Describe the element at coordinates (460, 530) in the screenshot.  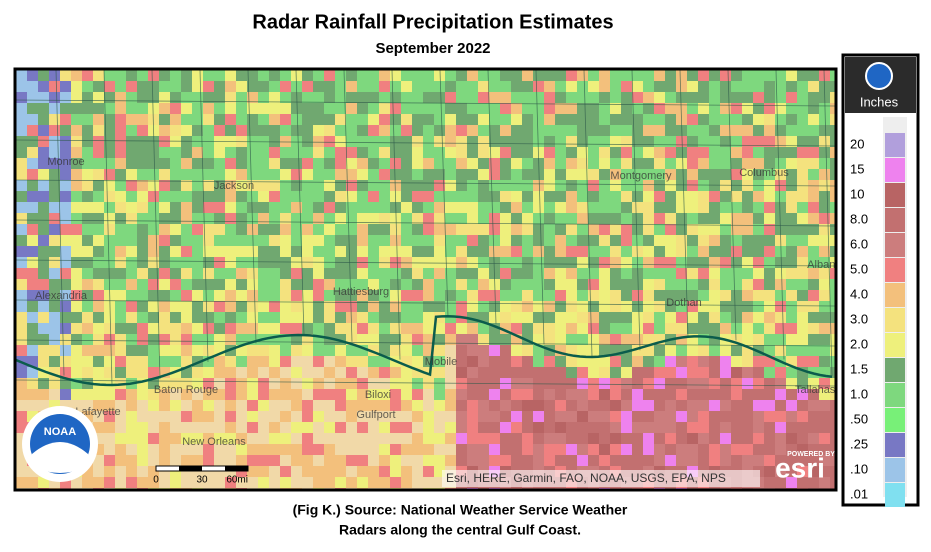
I see `caption-line: Radars along the central Gulf Coast.` at that location.